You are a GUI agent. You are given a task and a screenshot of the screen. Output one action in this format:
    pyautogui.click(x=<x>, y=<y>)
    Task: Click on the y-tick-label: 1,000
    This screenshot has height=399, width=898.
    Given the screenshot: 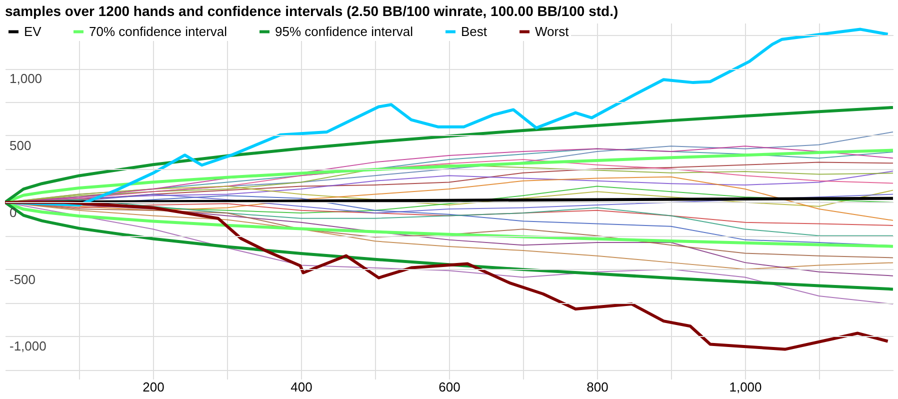 What is the action you would take?
    pyautogui.click(x=26, y=78)
    